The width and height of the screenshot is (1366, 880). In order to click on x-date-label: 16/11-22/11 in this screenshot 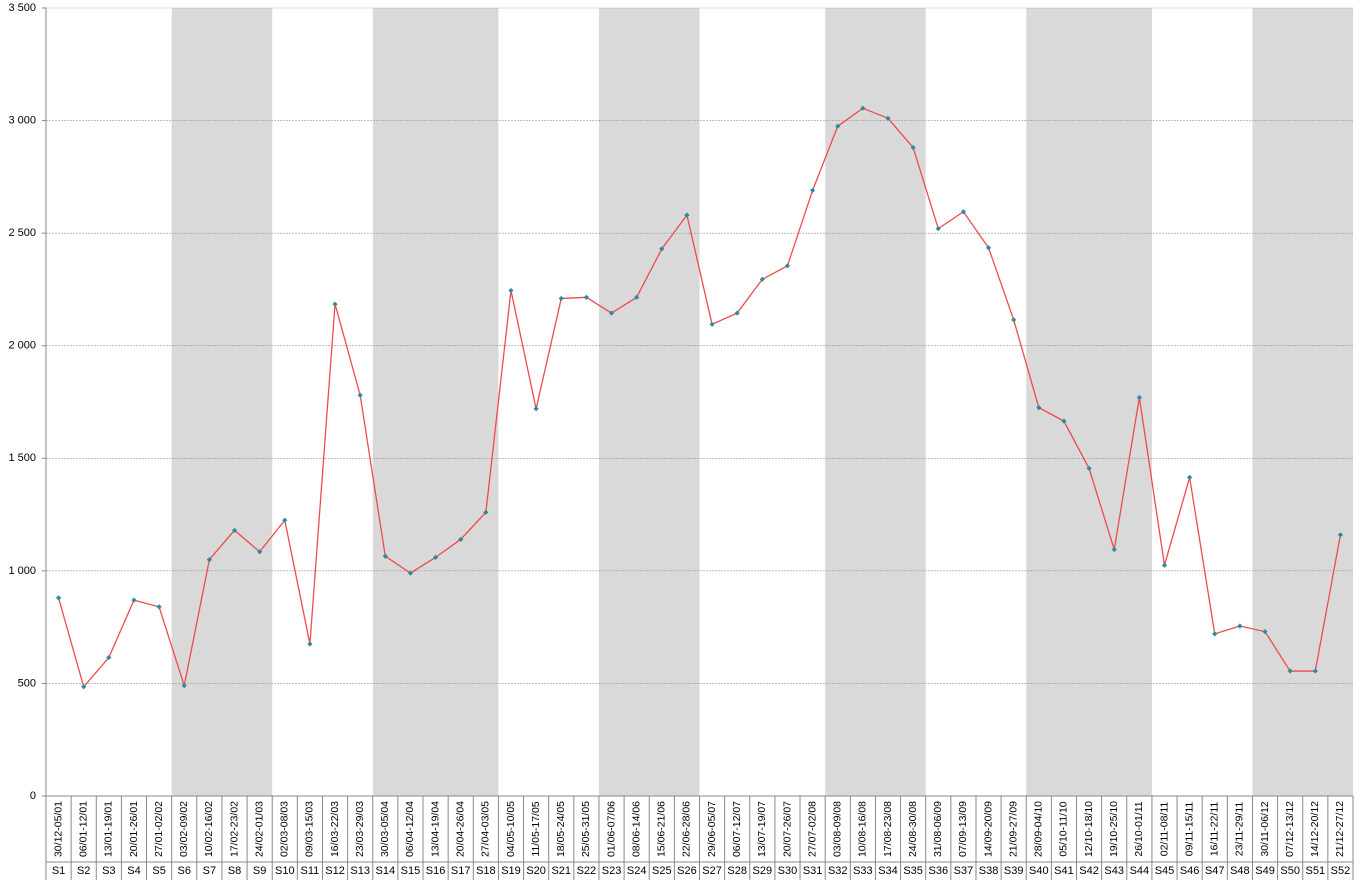, I will do `click(1215, 829)`.